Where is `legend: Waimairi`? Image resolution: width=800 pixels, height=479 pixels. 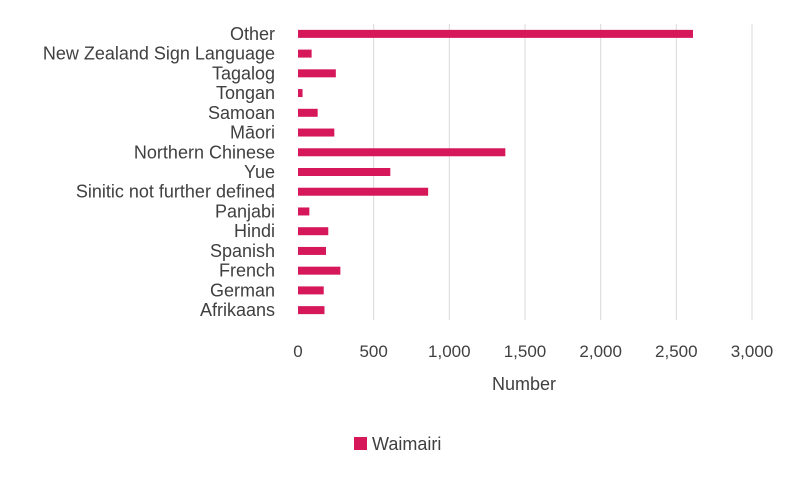
legend: Waimairi is located at coordinates (397, 444).